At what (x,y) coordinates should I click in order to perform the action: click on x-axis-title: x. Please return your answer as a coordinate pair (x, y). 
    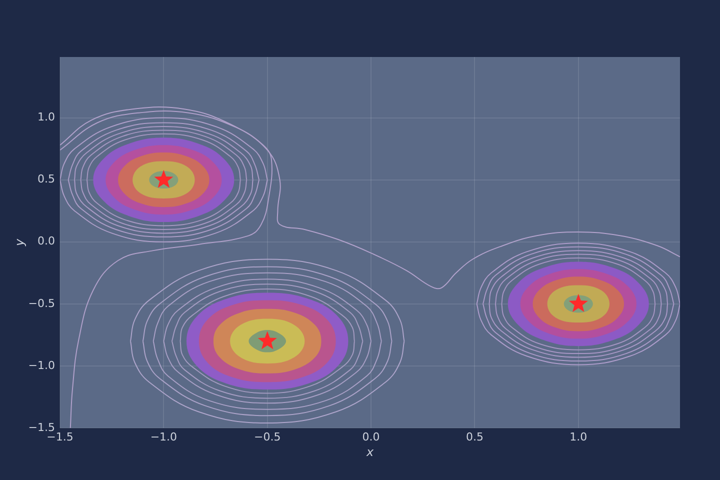
    Looking at the image, I should click on (369, 451).